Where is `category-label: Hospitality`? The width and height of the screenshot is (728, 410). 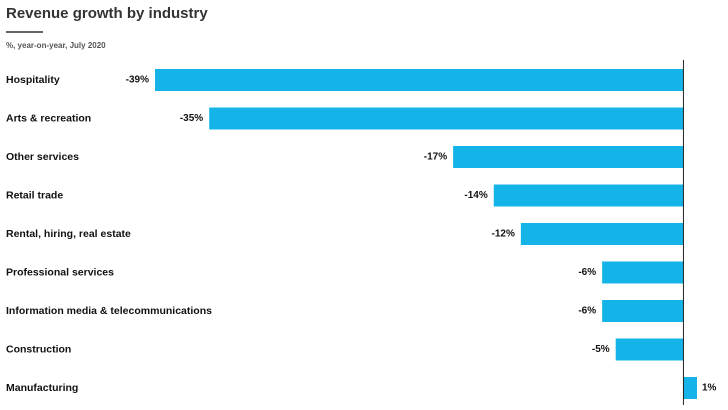 category-label: Hospitality is located at coordinates (33, 80).